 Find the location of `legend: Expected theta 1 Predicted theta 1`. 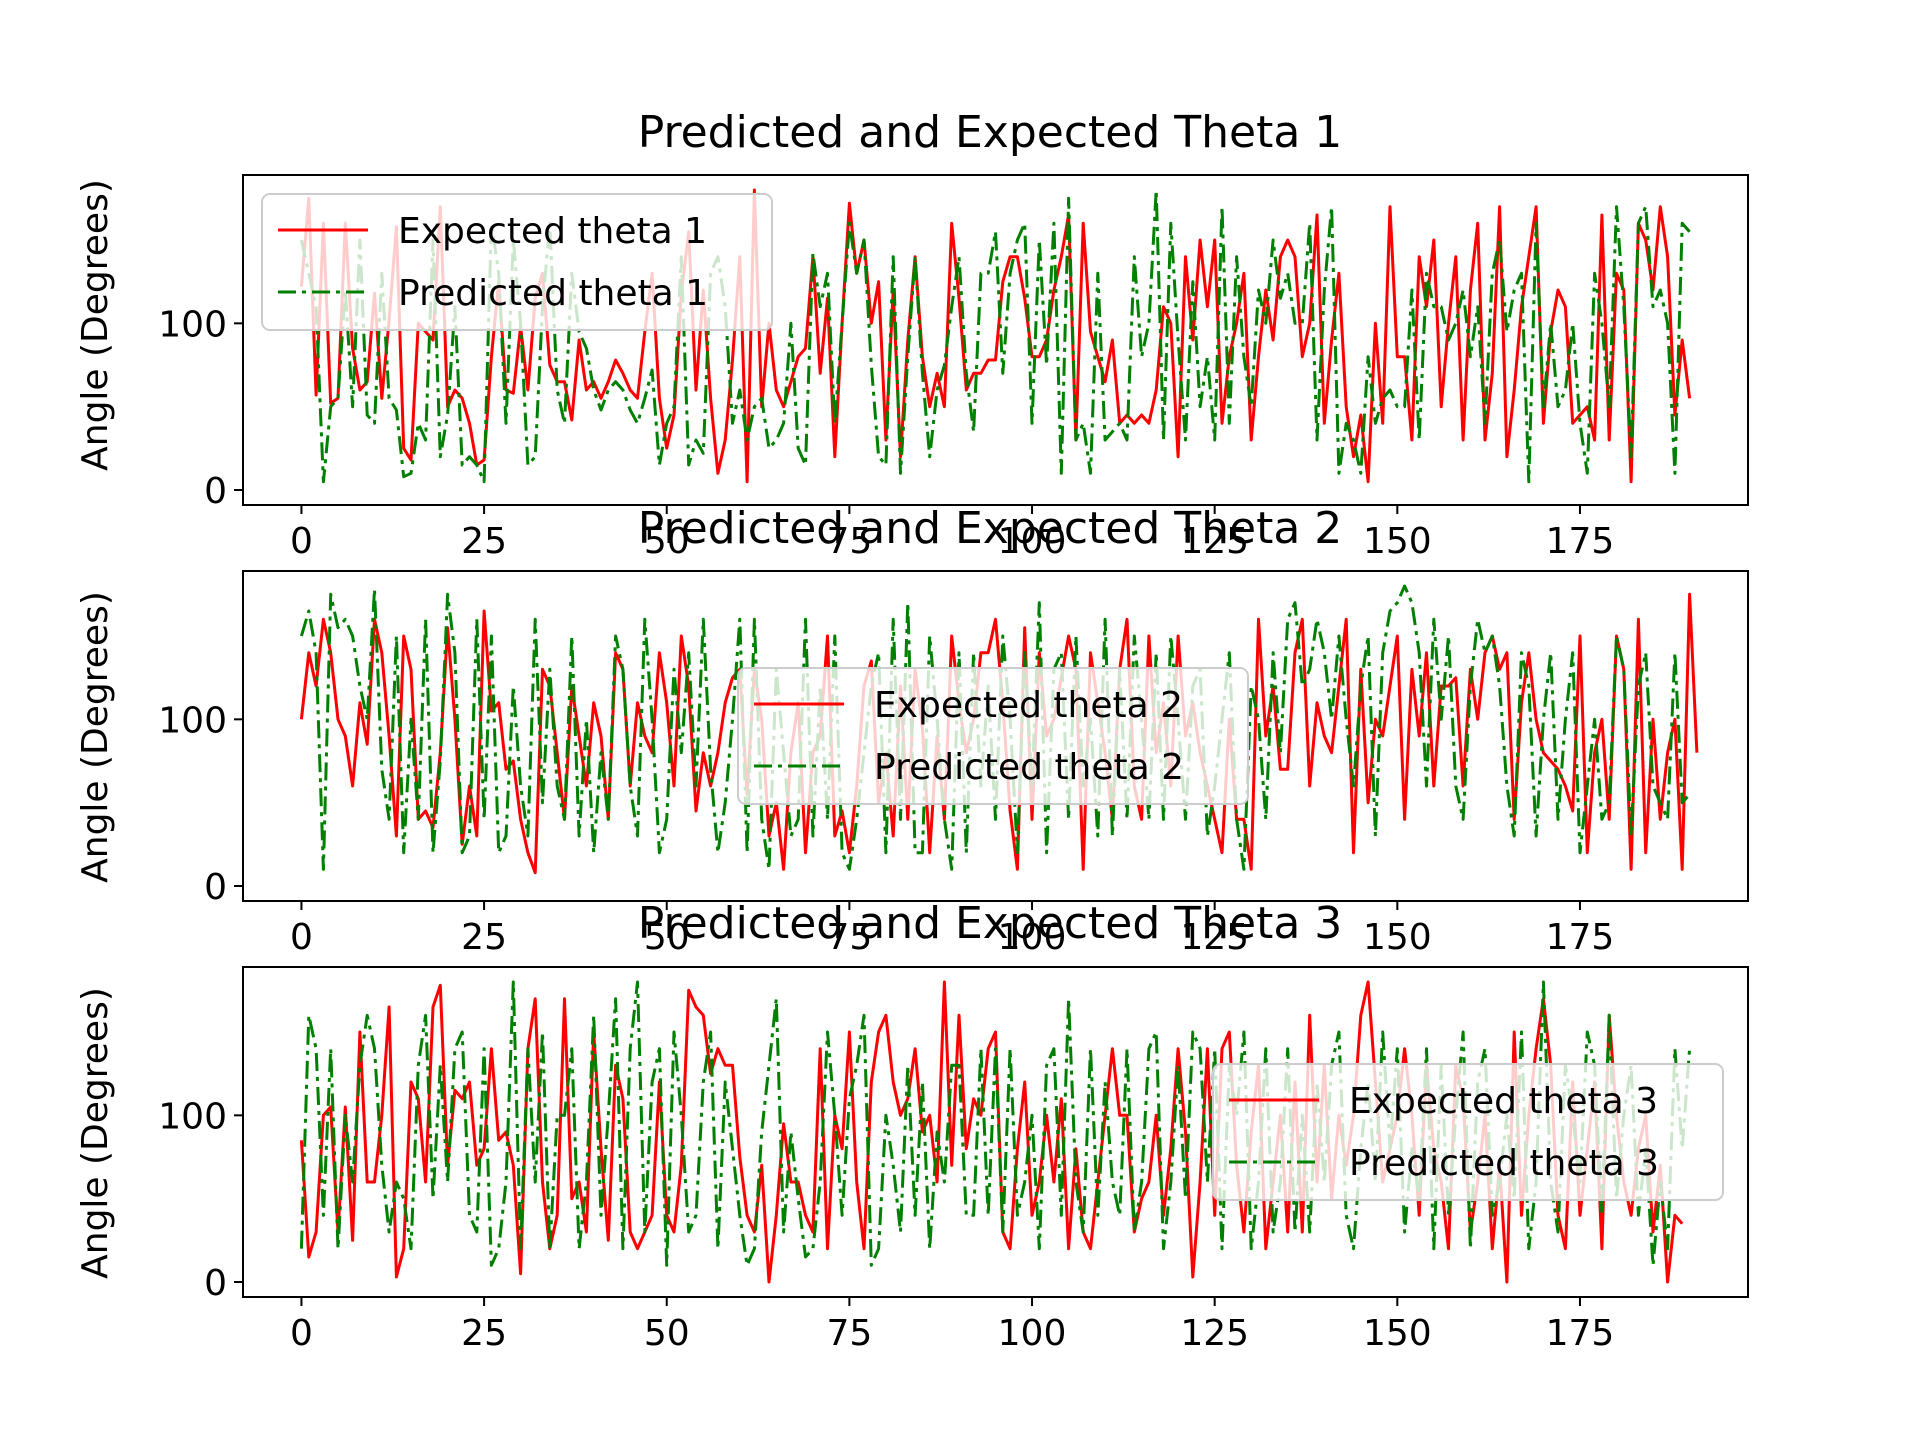

legend: Expected theta 1 Predicted theta 1 is located at coordinates (517, 262).